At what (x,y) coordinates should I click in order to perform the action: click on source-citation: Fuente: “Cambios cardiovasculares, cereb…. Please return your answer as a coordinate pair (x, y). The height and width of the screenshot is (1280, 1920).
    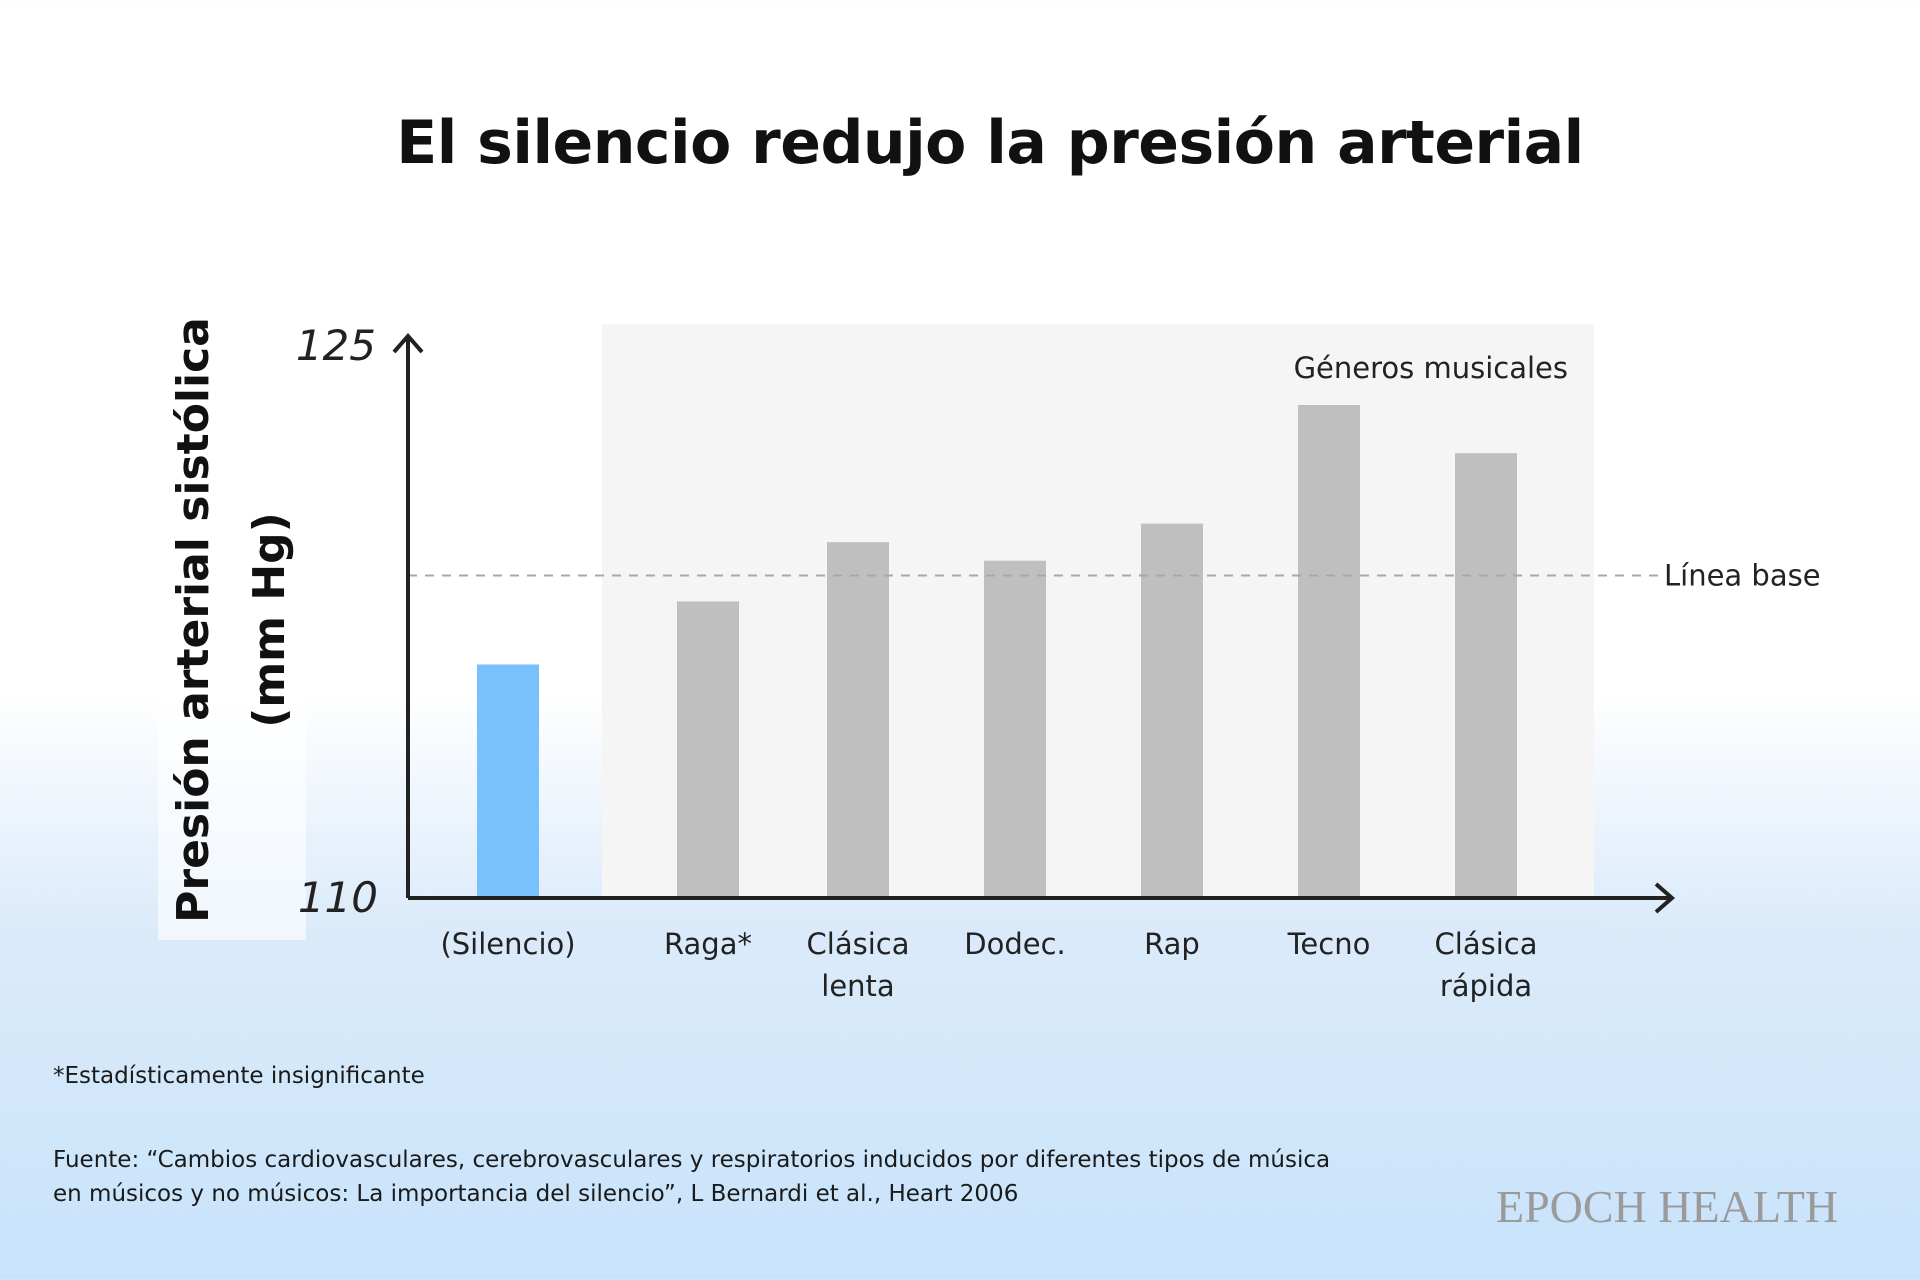
    Looking at the image, I should click on (703, 1177).